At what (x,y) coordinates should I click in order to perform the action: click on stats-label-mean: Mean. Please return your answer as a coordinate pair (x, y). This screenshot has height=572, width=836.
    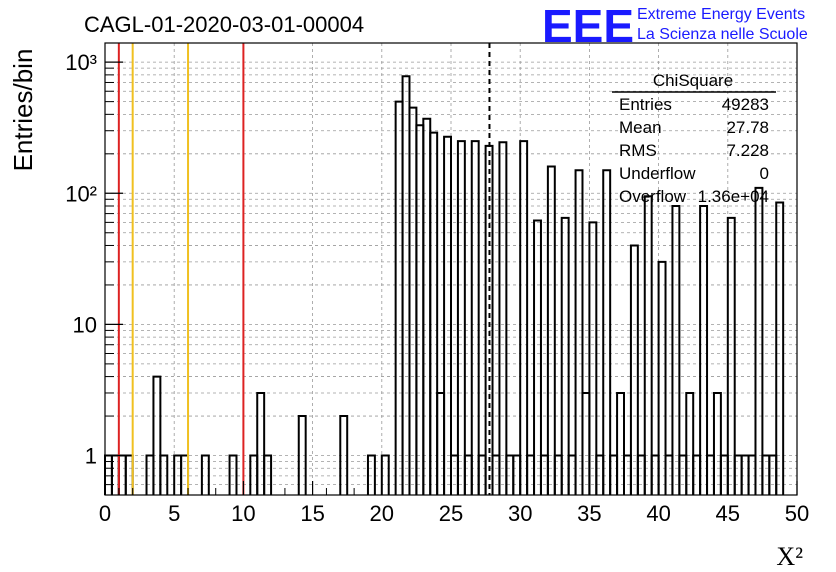
    Looking at the image, I should click on (640, 127).